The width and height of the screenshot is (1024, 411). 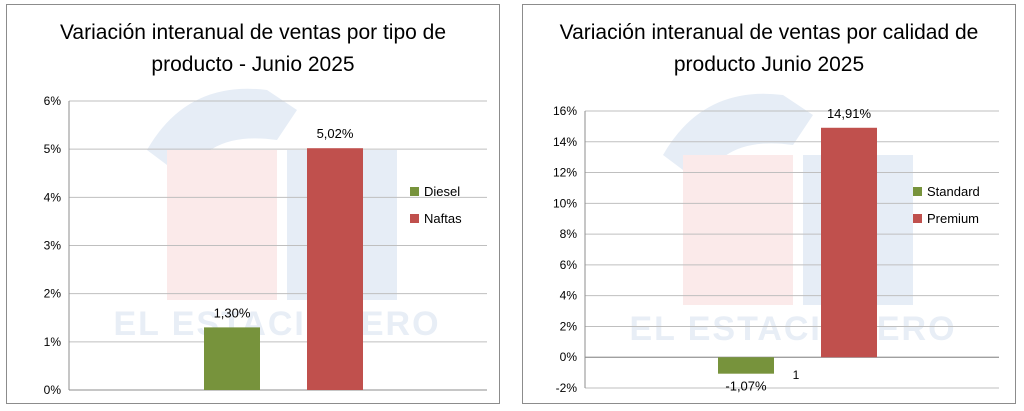 What do you see at coordinates (953, 218) in the screenshot?
I see `legend-entry-premium: Premium` at bounding box center [953, 218].